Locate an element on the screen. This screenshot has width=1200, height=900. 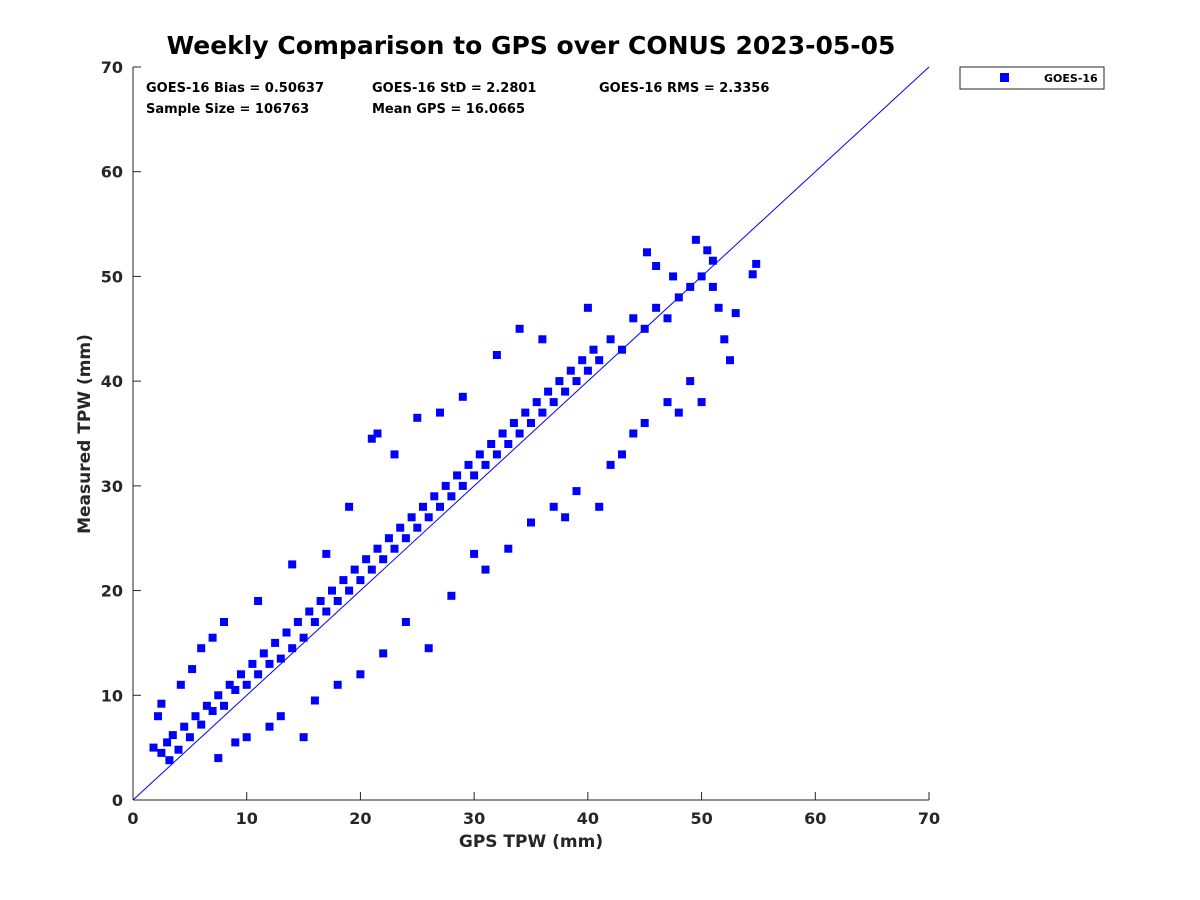
stat-rms: GOES-16 RMS = 2.3356 is located at coordinates (684, 88).